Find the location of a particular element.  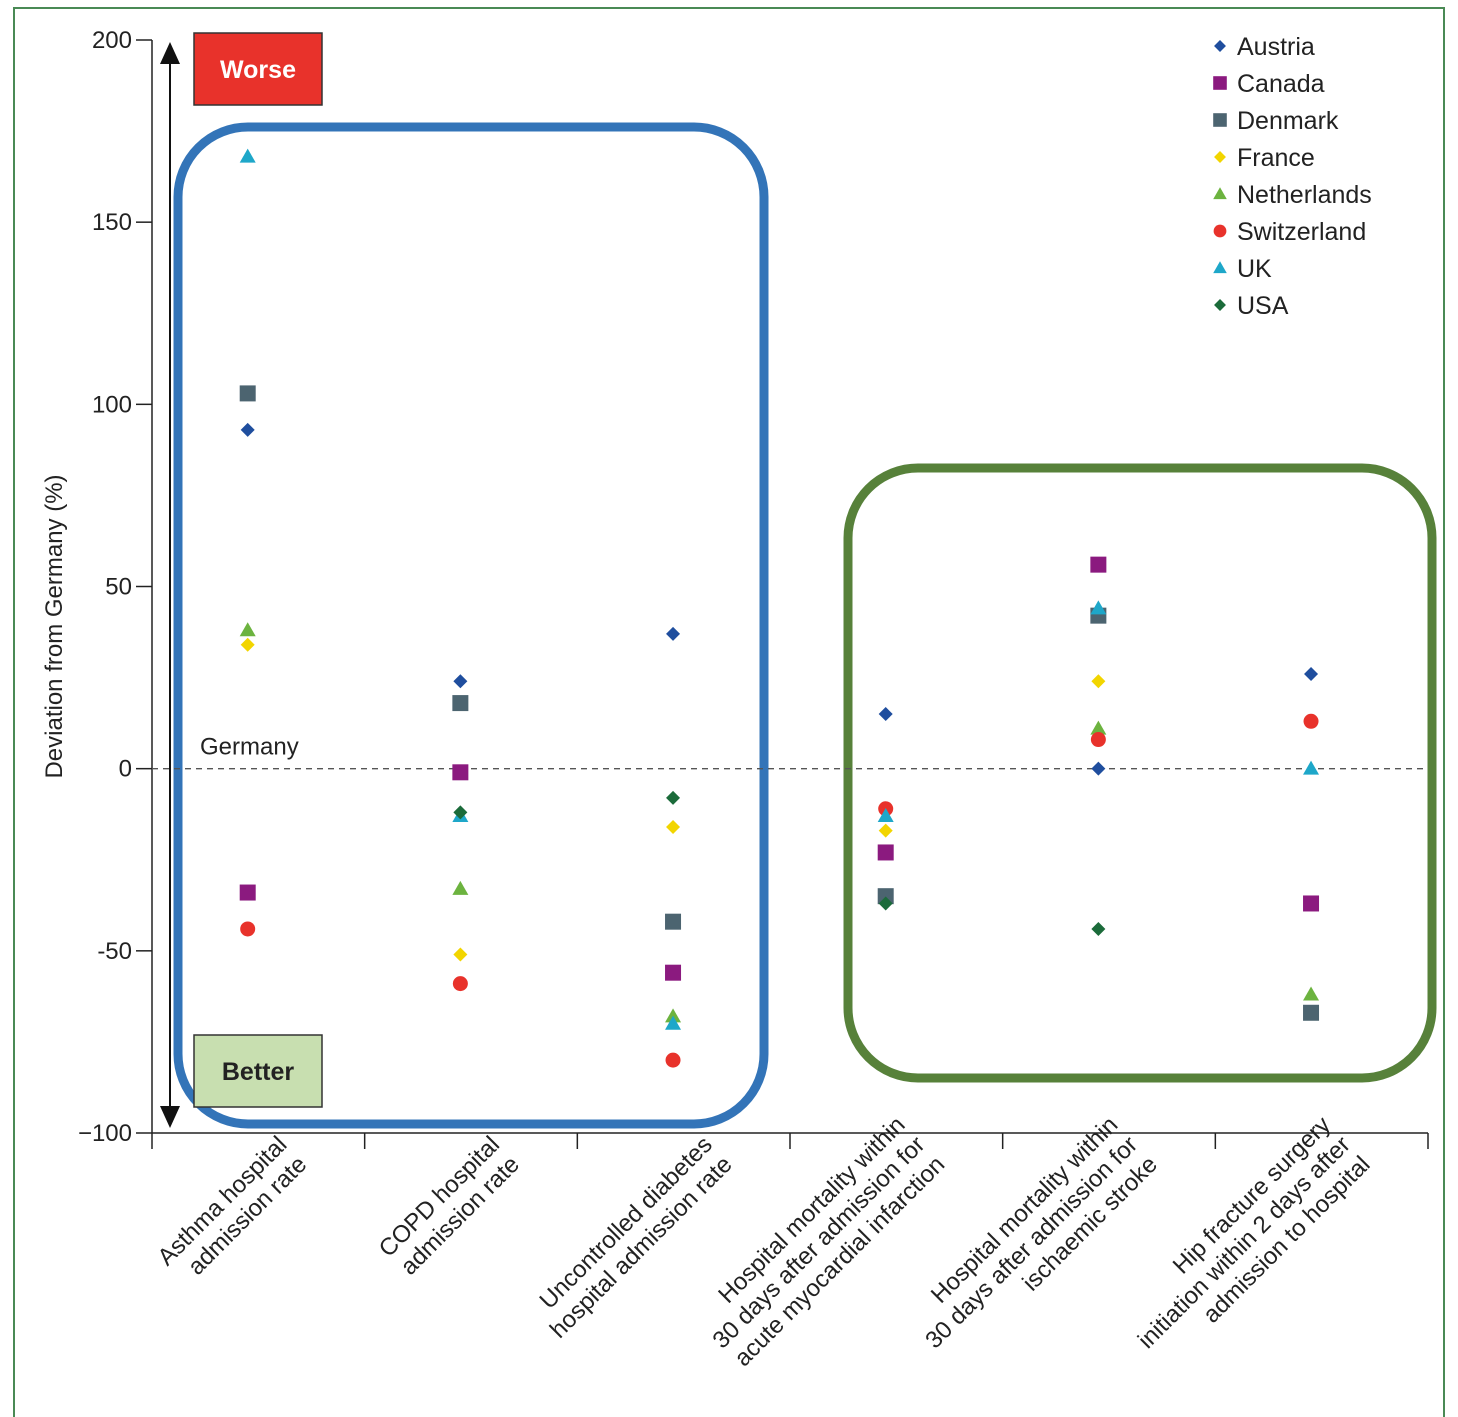

y-tick-label: 0 is located at coordinates (125, 769).